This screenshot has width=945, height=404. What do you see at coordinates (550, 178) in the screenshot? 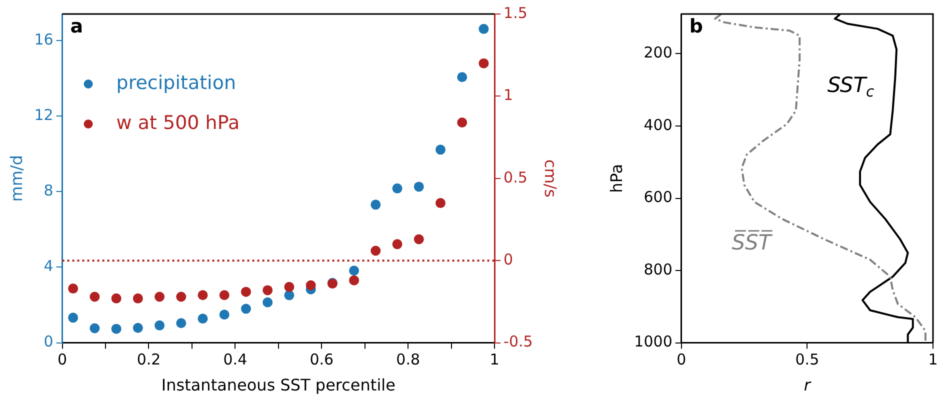
I see `y2-axis-title: cm/s` at bounding box center [550, 178].